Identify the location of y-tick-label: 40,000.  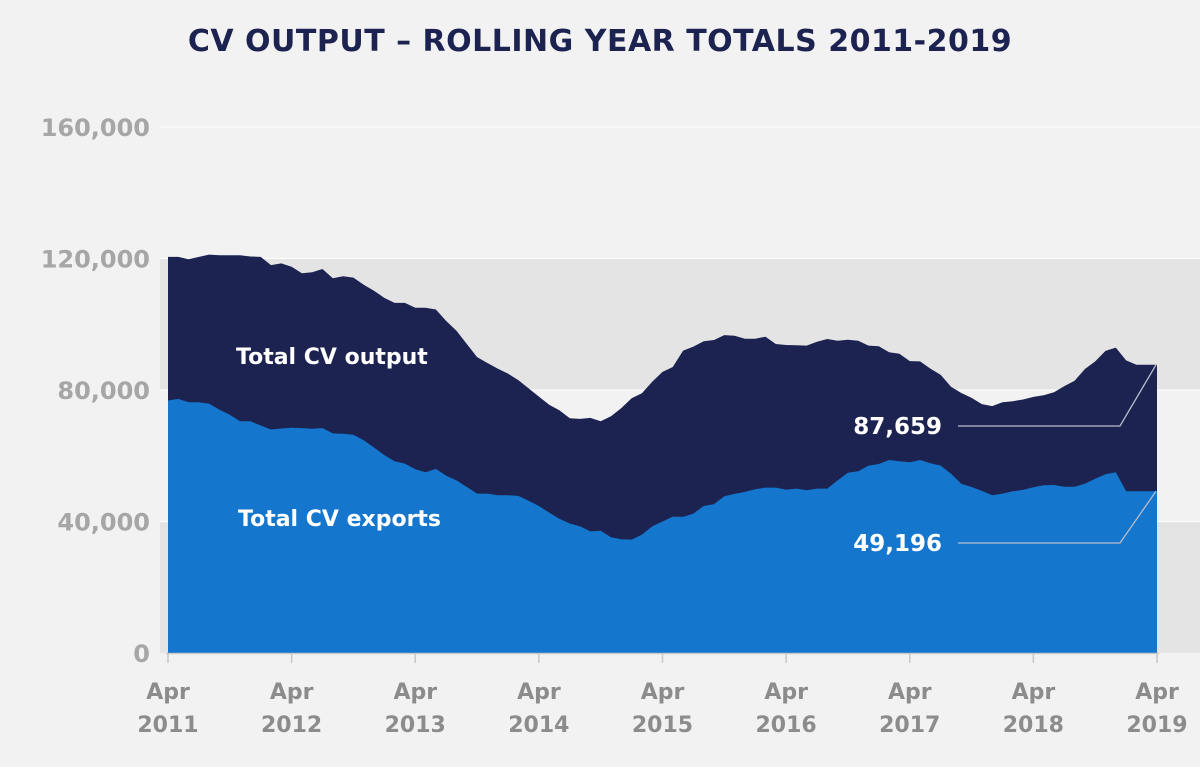
(103, 523).